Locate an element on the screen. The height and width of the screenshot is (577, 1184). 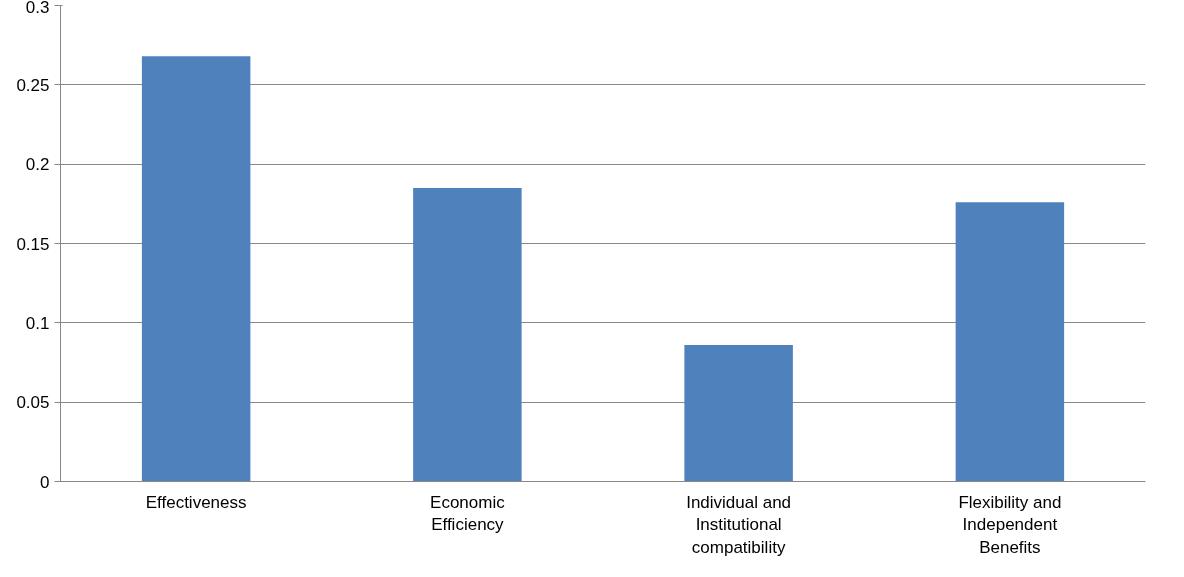
x-tick-label: Effectiveness is located at coordinates (196, 502).